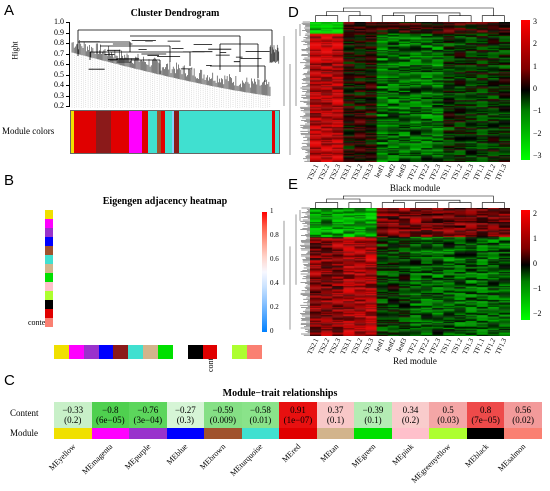 Image resolution: width=550 pixels, height=491 pixels. Describe the element at coordinates (9, 180) in the screenshot. I see `panel-b-label: B` at that location.